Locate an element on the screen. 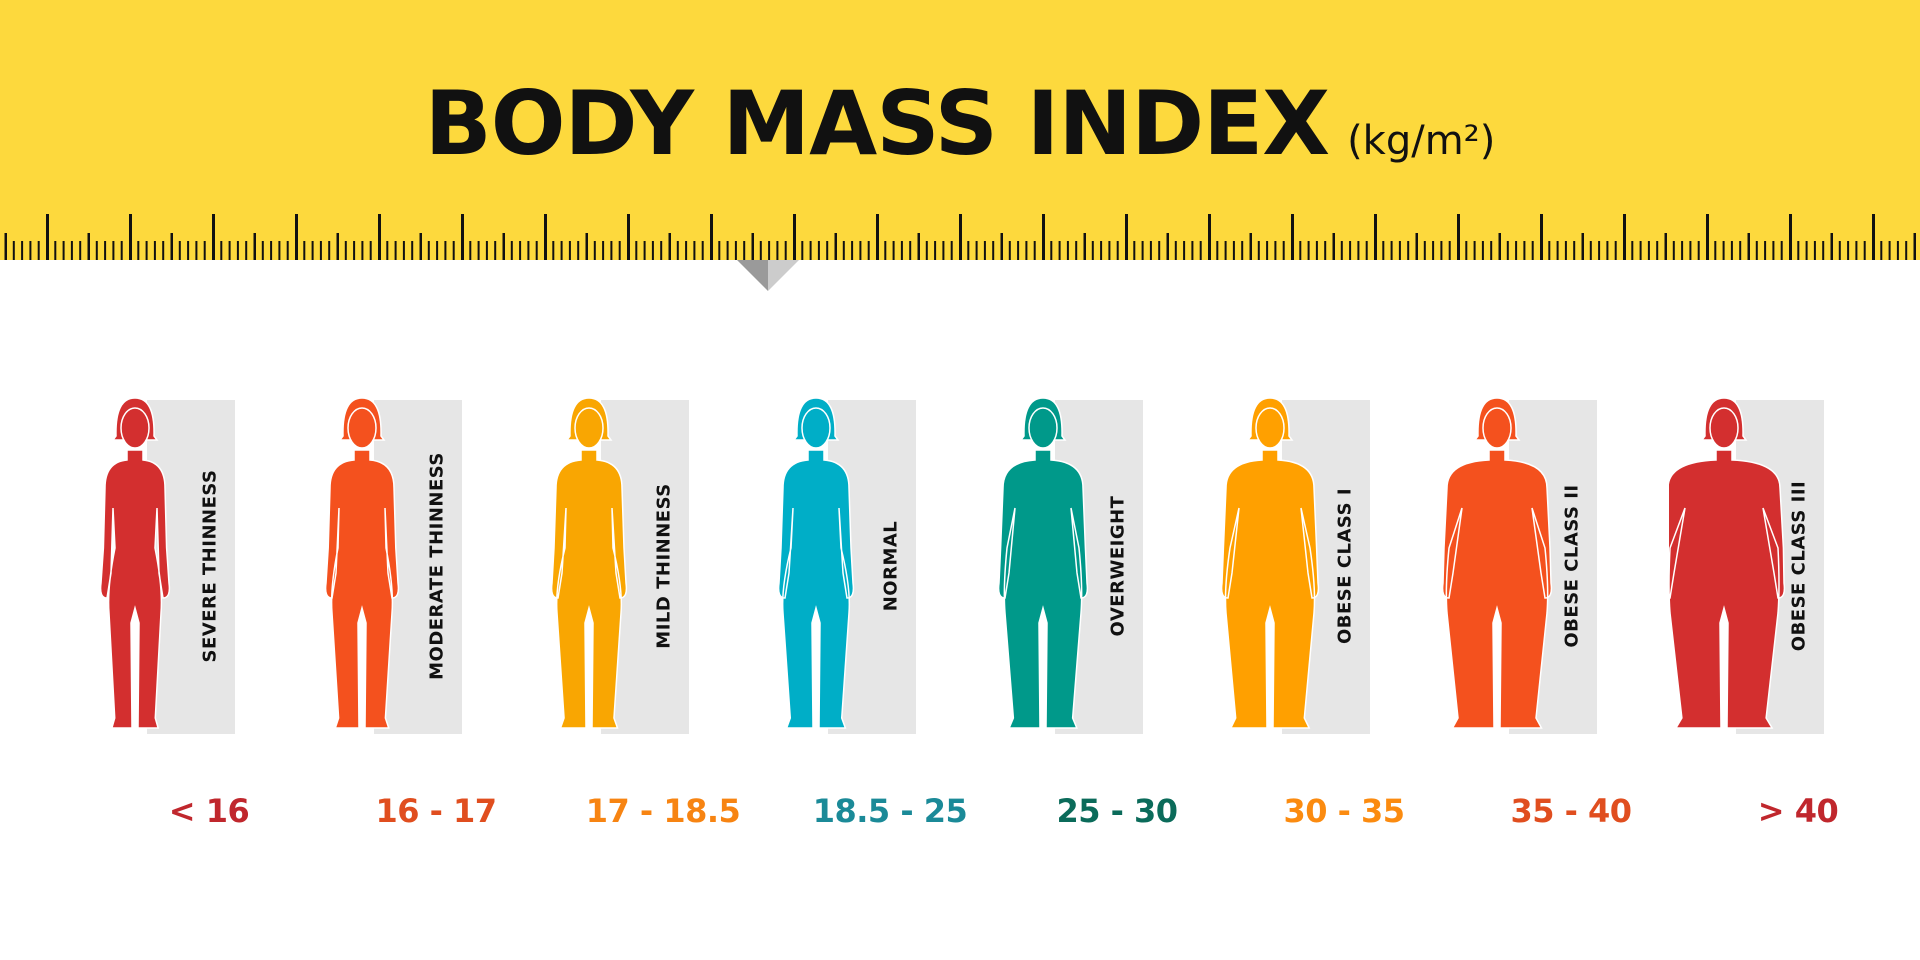  bmi-range-label: 35 - 40 is located at coordinates (1571, 811).